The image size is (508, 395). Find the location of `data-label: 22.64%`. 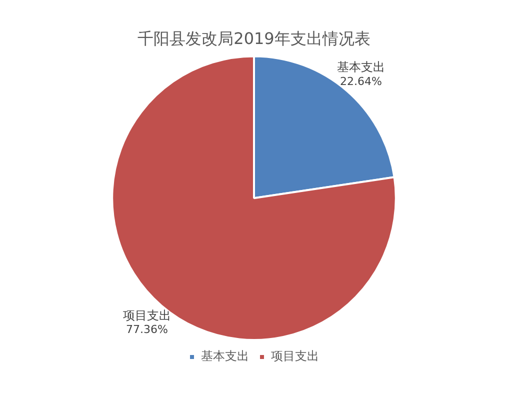

data-label: 22.64% is located at coordinates (361, 81).